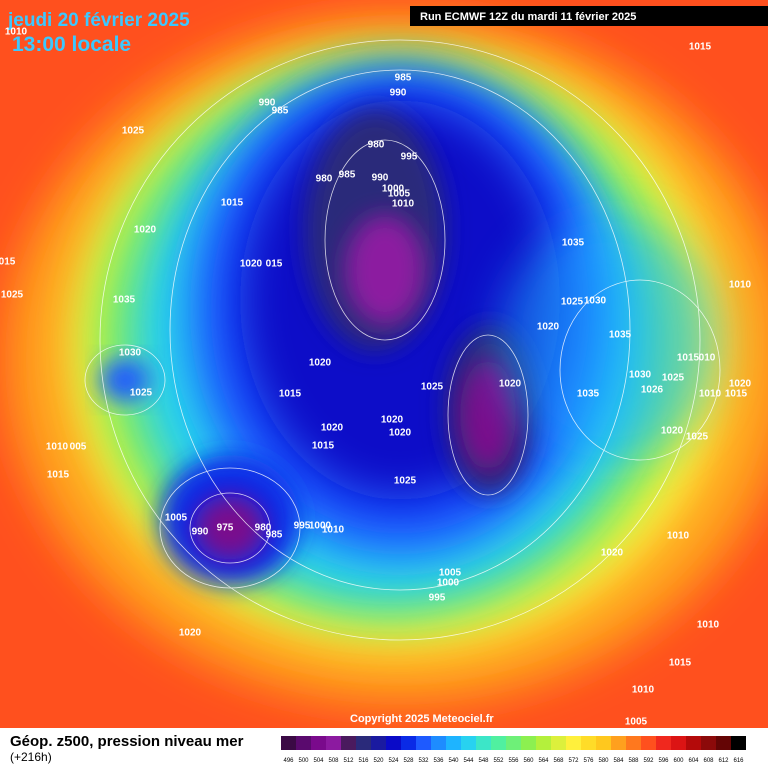 Image resolution: width=768 pixels, height=768 pixels. What do you see at coordinates (603, 761) in the screenshot?
I see `legend-label: 580` at bounding box center [603, 761].